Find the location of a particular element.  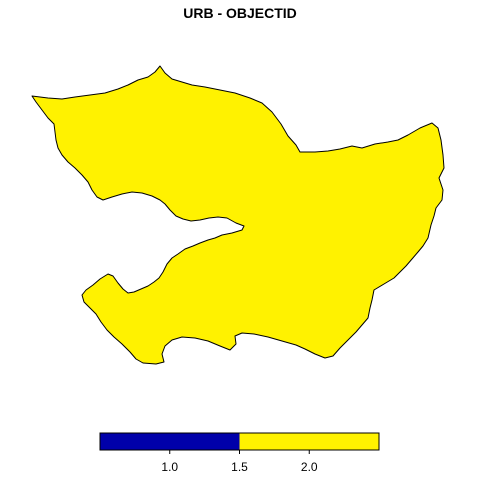

legend-color-bar is located at coordinates (239, 441).